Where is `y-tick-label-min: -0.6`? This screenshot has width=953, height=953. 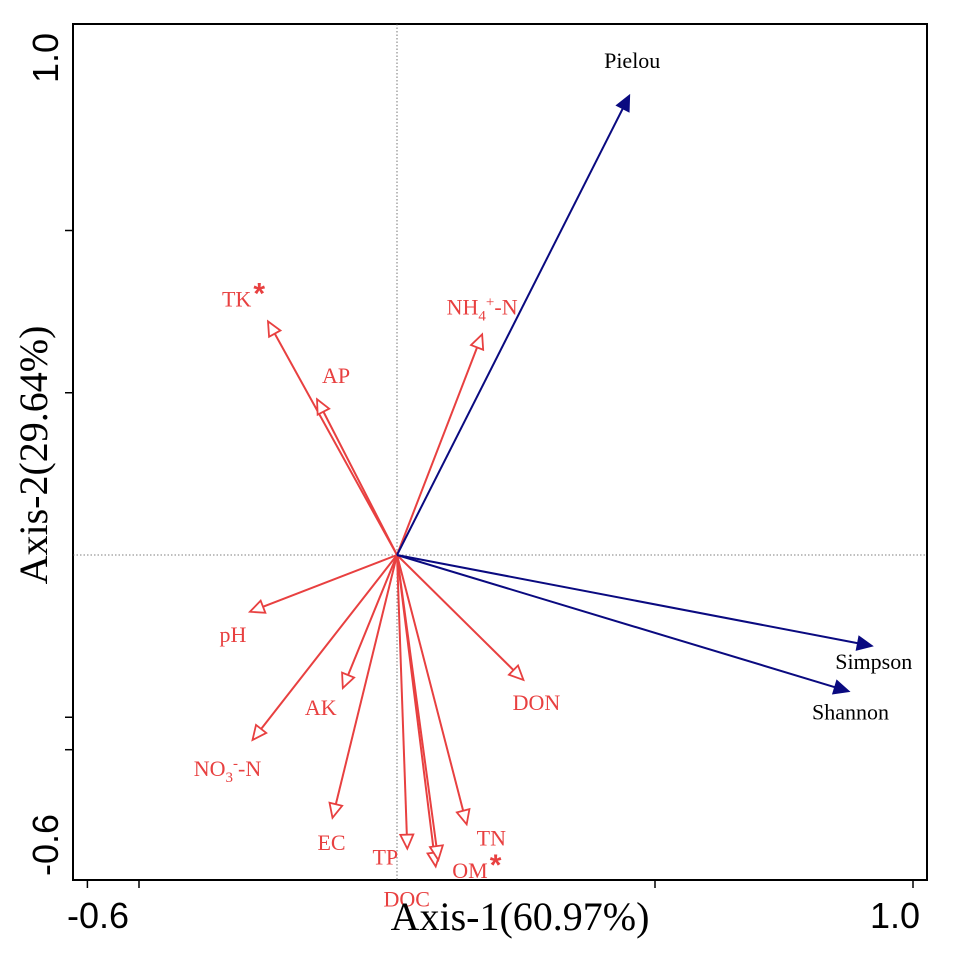 y-tick-label-min: -0.6 is located at coordinates (45, 845).